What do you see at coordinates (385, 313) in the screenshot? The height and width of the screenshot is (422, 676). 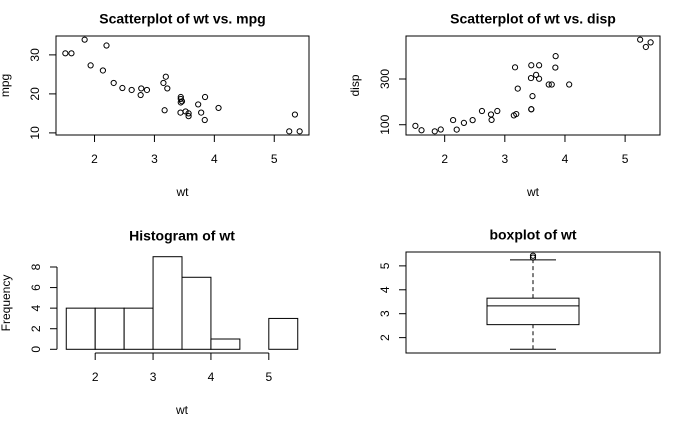 I see `y-tick-label: 3` at bounding box center [385, 313].